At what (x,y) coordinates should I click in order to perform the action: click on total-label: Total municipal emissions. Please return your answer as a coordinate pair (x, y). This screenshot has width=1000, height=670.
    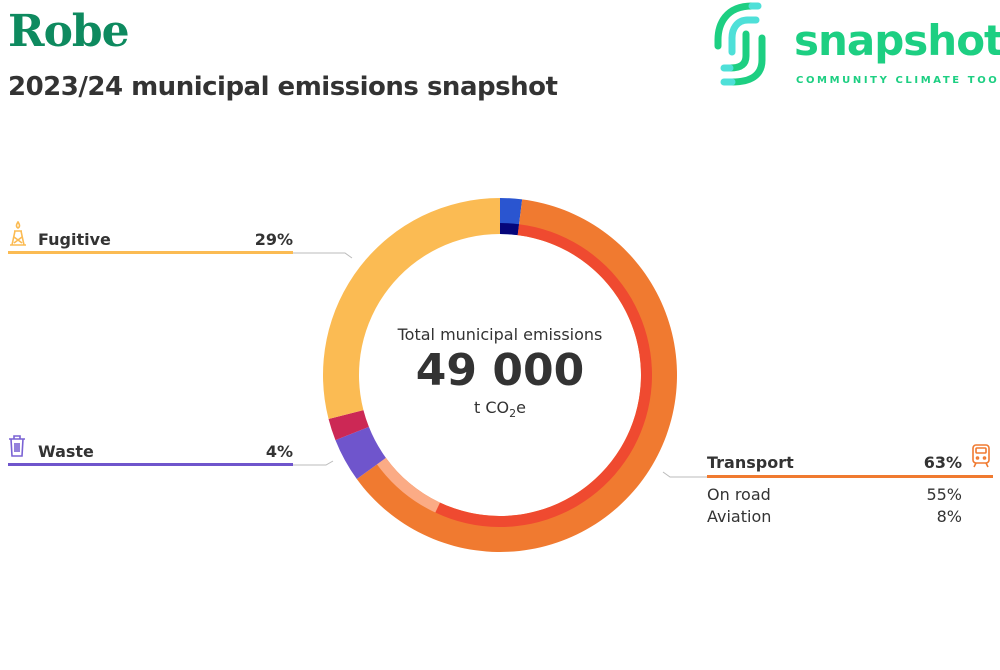
    Looking at the image, I should click on (500, 334).